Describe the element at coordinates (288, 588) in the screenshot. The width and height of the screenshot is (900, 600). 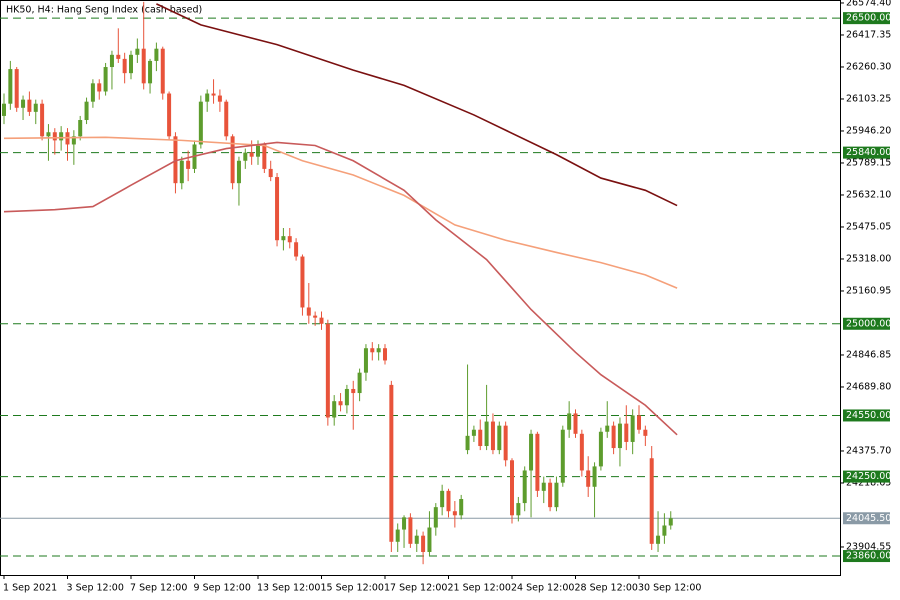
I see `x-tick-label: 13 Sep 12:00` at that location.